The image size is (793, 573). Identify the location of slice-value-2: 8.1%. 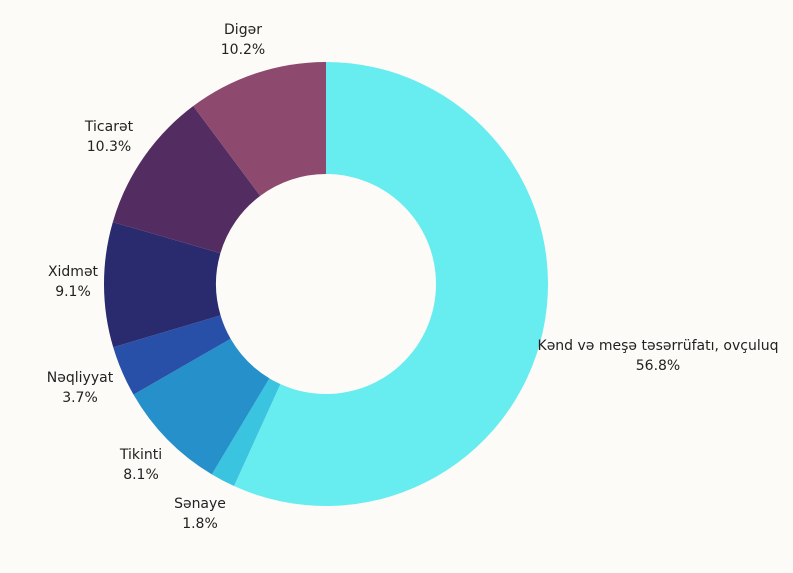
(141, 475).